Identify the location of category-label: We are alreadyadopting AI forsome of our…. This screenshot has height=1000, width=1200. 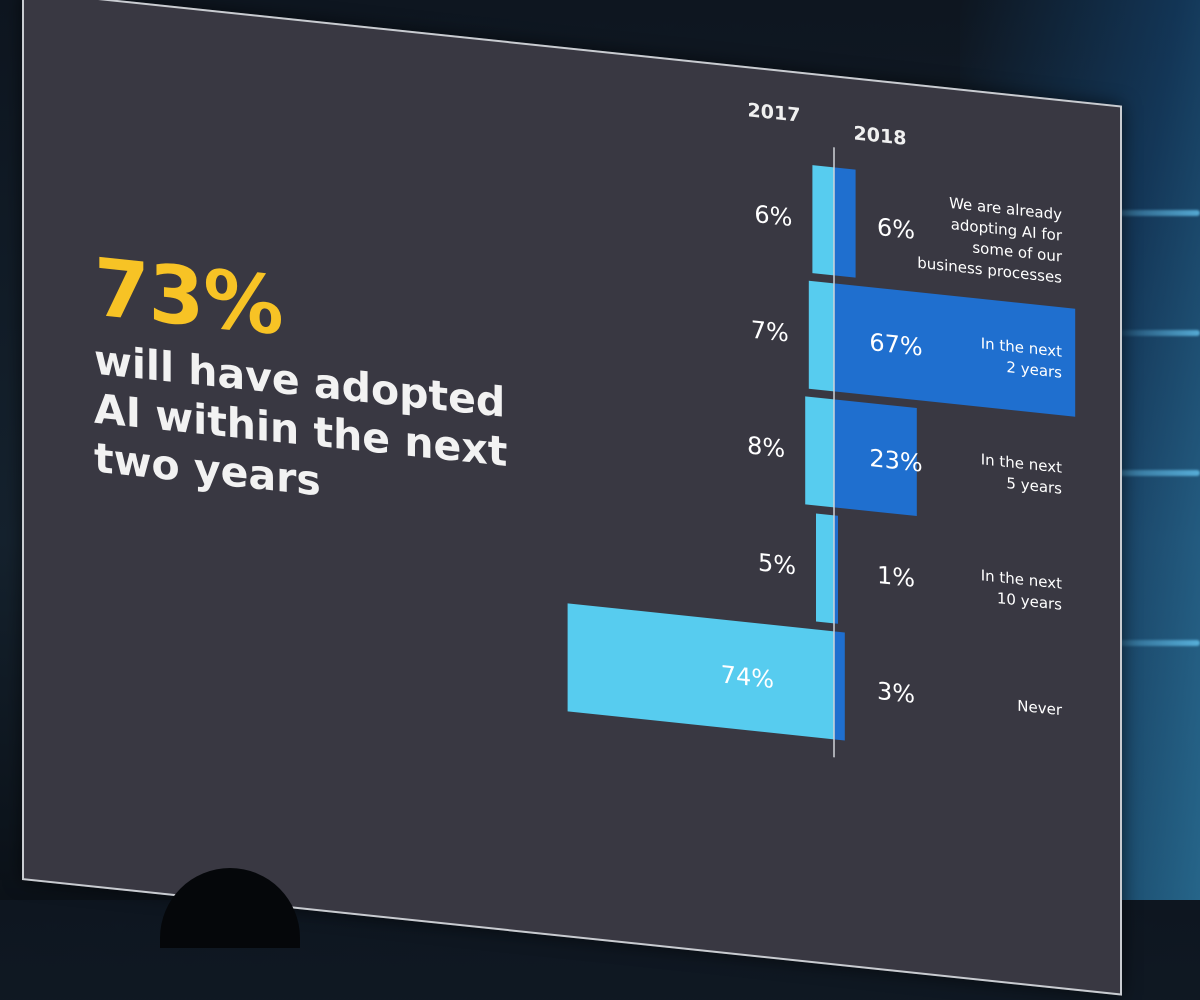
(990, 239).